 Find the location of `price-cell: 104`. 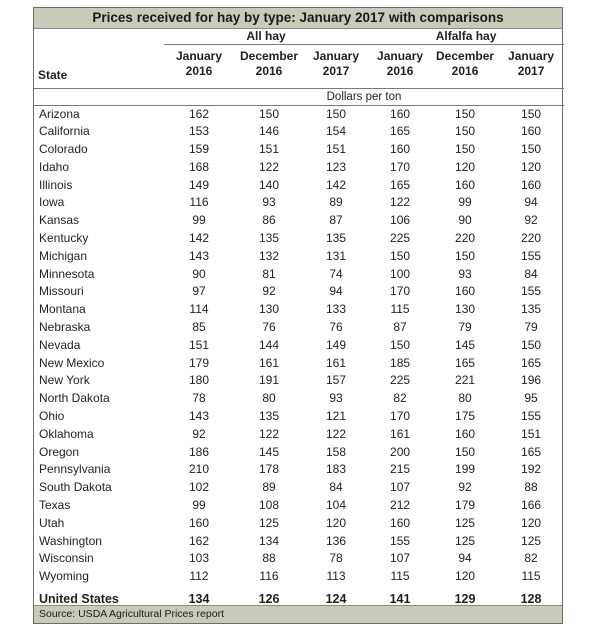

price-cell: 104 is located at coordinates (336, 505).